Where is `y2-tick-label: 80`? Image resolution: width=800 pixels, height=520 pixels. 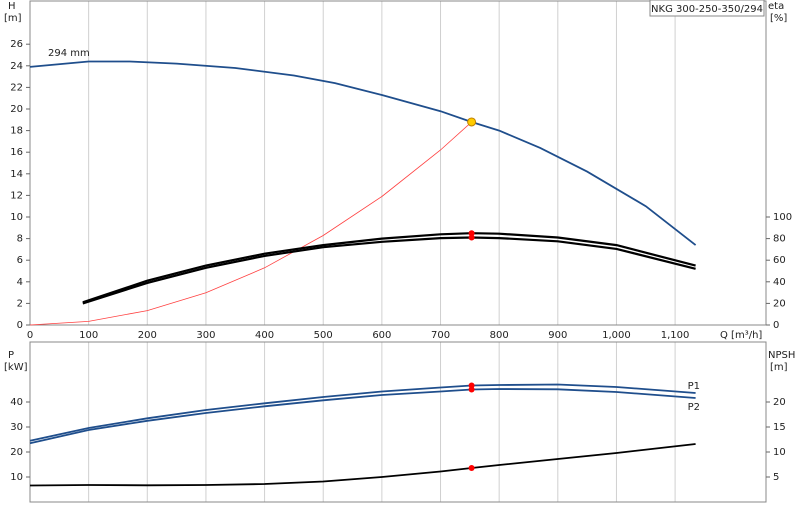 y2-tick-label: 80 is located at coordinates (779, 239).